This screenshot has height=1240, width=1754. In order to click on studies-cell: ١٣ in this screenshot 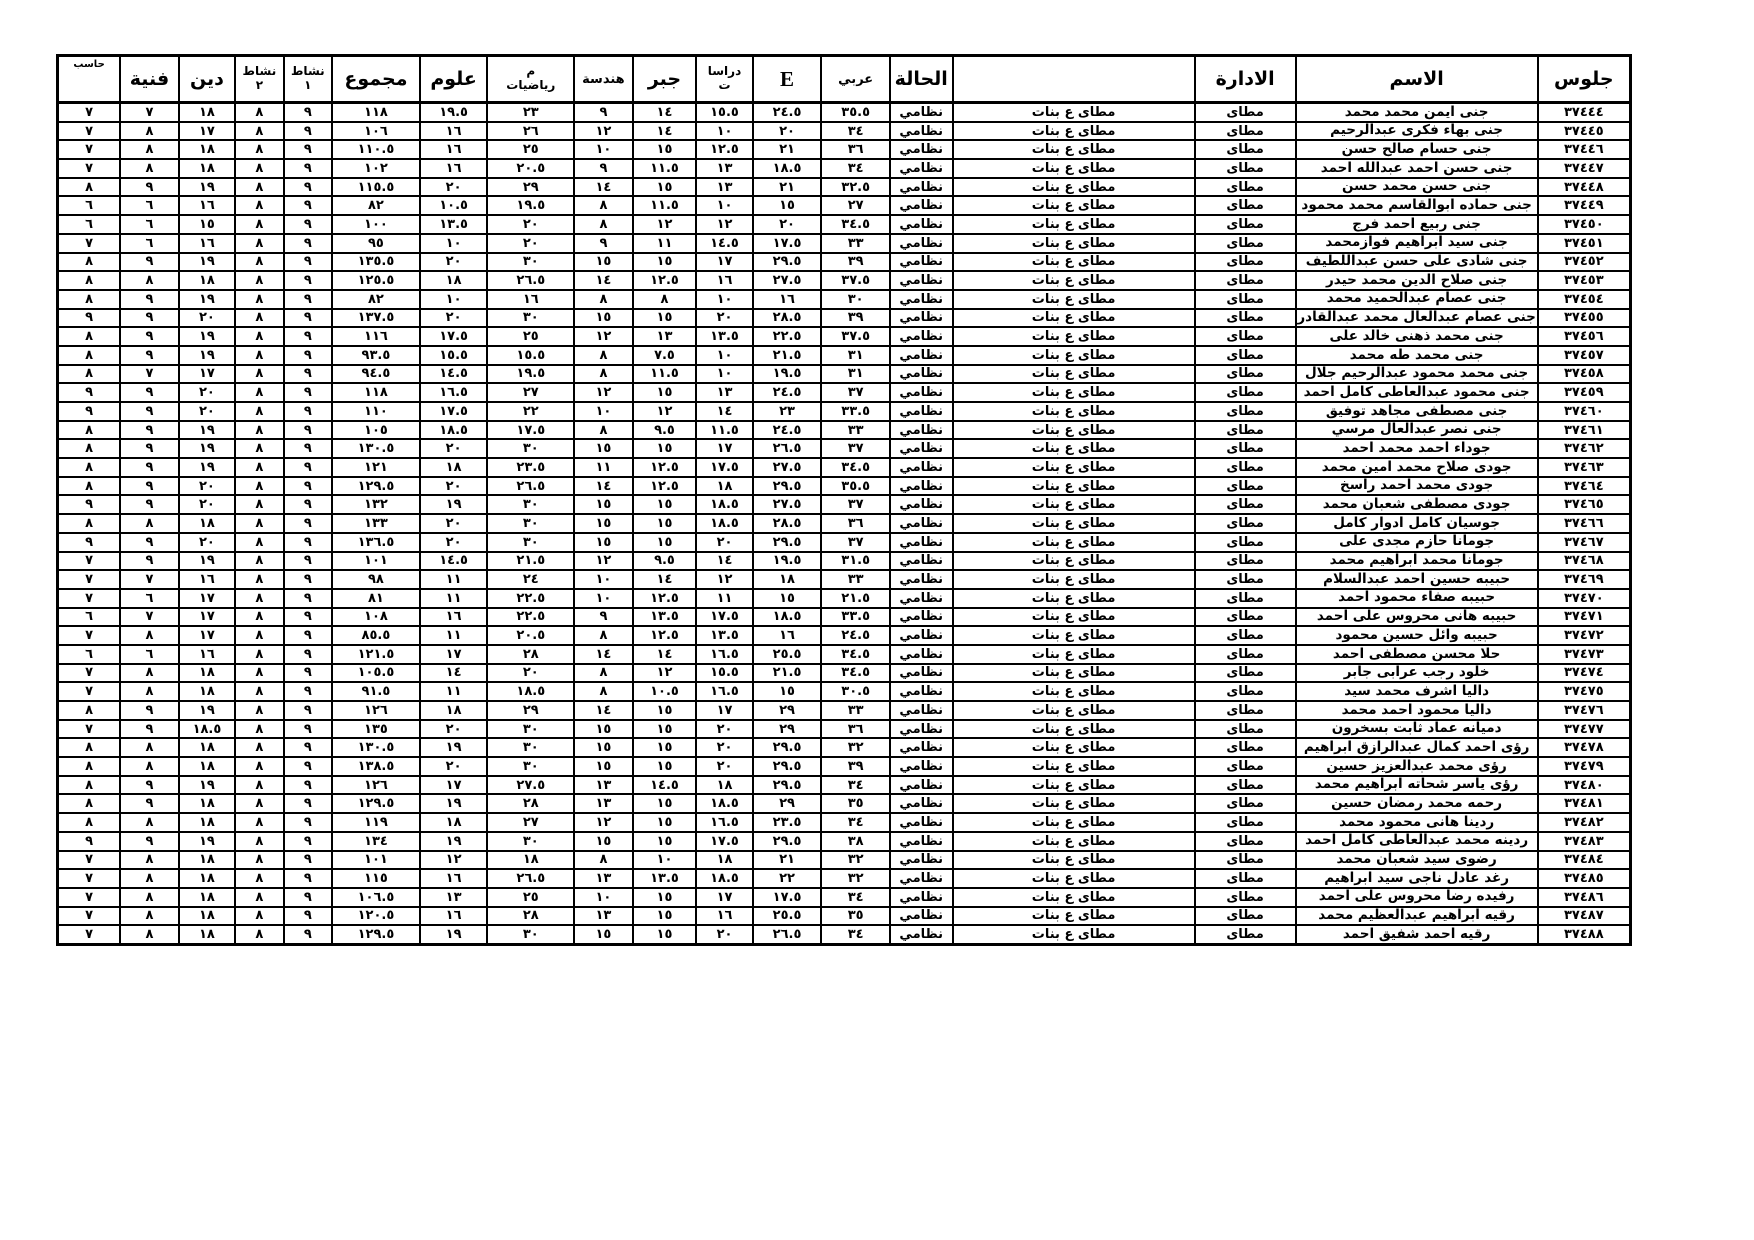, I will do `click(724, 392)`.